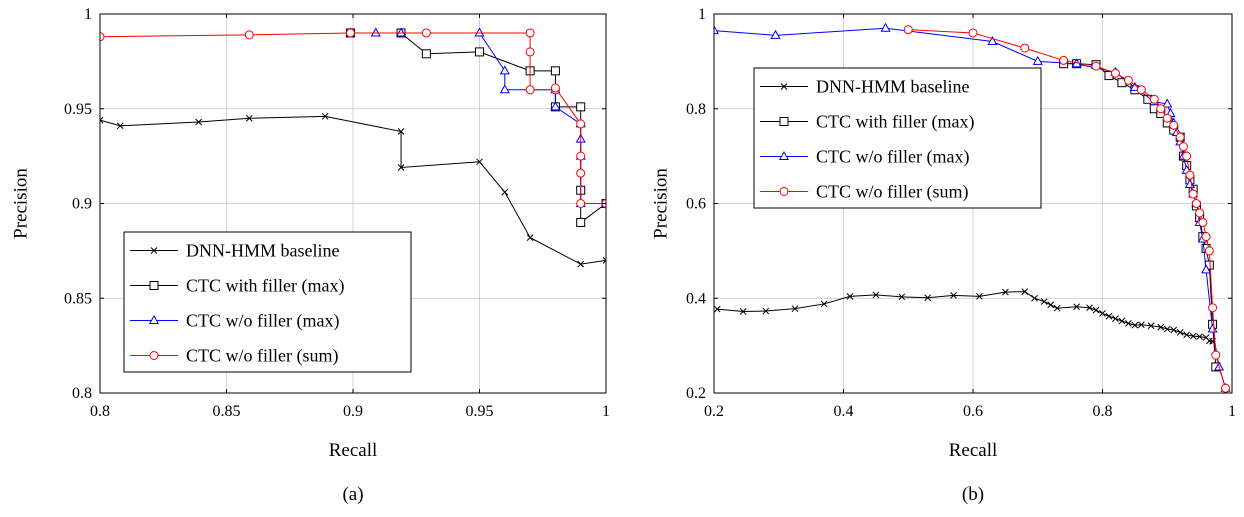 This screenshot has width=1244, height=517. Describe the element at coordinates (262, 356) in the screenshot. I see `legend-label: CTC w/o filler (sum)` at that location.